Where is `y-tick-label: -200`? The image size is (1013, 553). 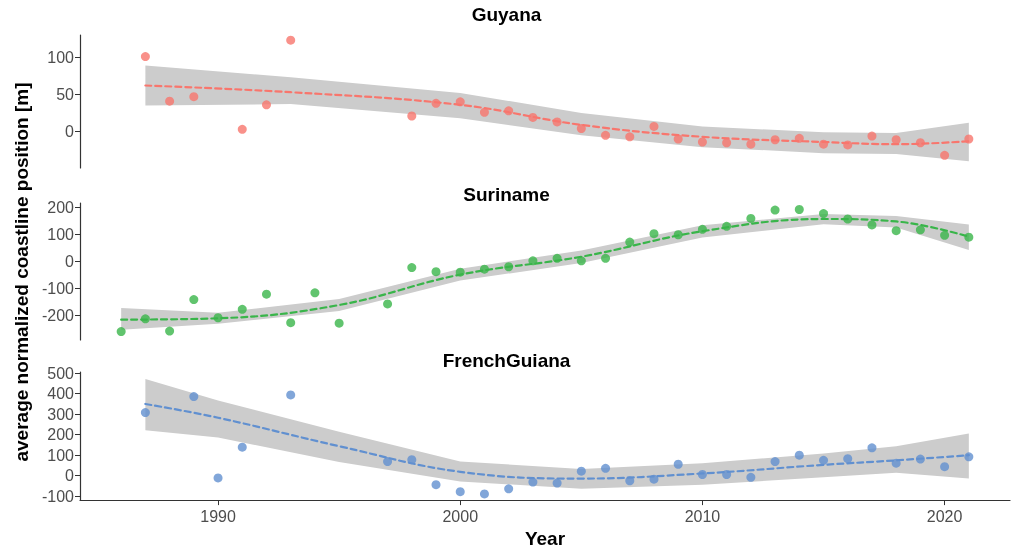 y-tick-label: -200 is located at coordinates (58, 316).